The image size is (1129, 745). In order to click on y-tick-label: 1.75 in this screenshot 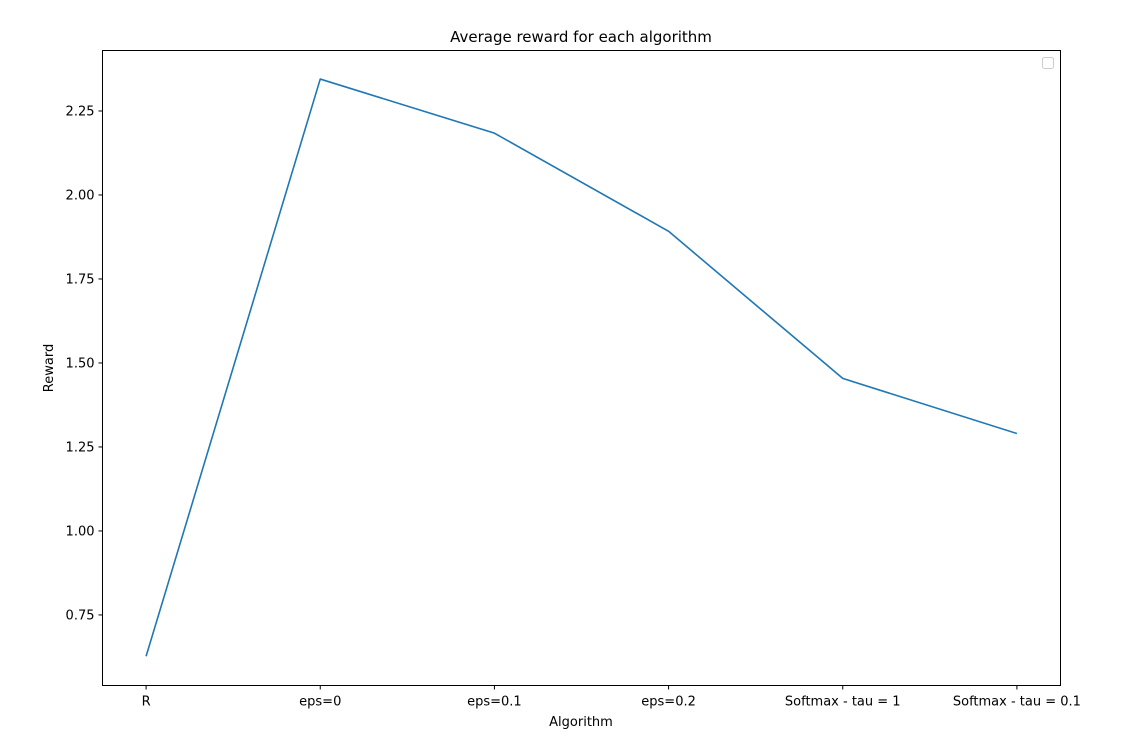, I will do `click(80, 279)`.